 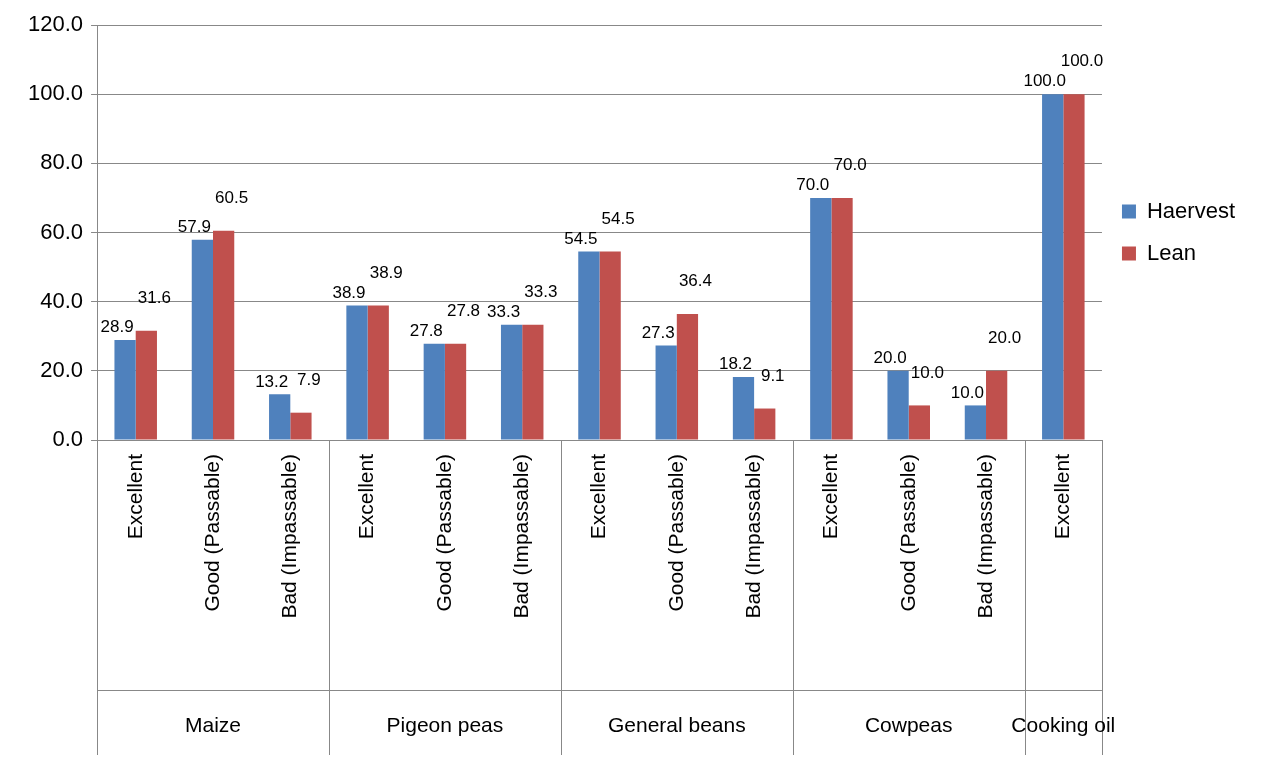 I want to click on data-label: 7.9, so click(x=309, y=379).